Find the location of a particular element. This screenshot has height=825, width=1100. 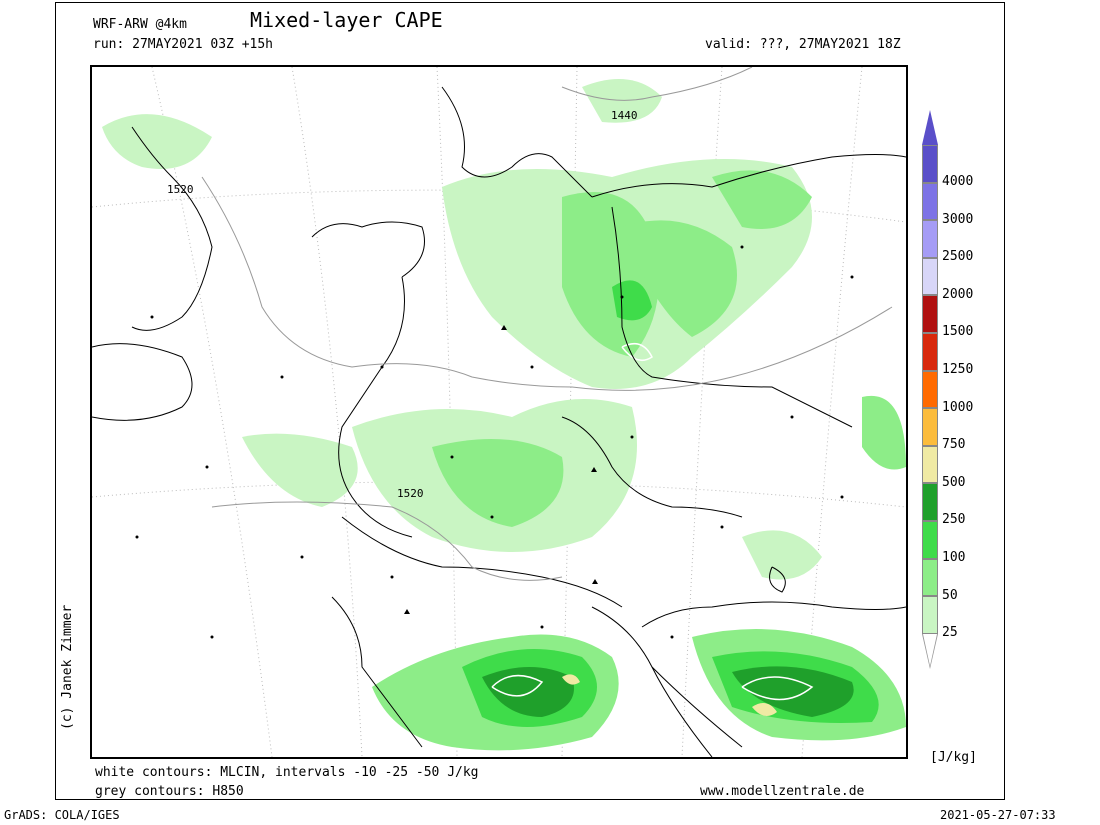

colorbar-tick-label: 250 is located at coordinates (954, 520).